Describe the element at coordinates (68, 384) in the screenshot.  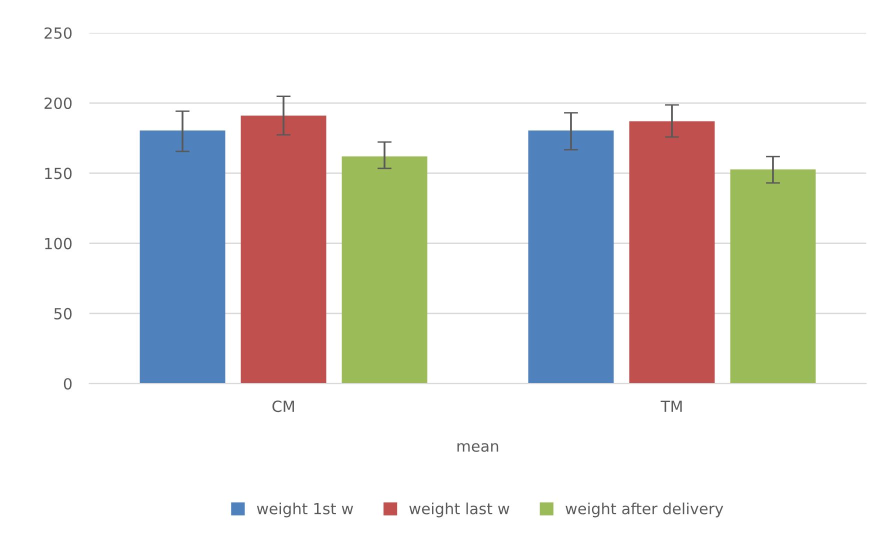
I see `y-tick-label: 0` at that location.